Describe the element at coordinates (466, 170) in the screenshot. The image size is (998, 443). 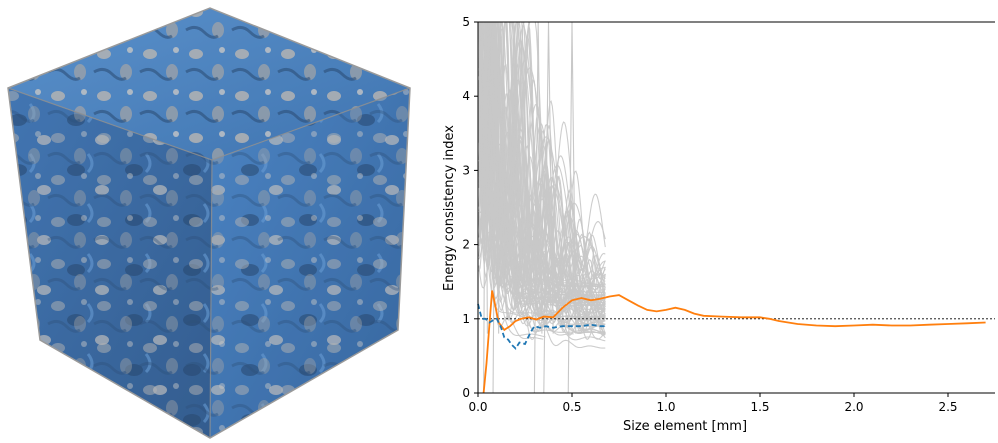
I see `y-tick-label: 3` at that location.